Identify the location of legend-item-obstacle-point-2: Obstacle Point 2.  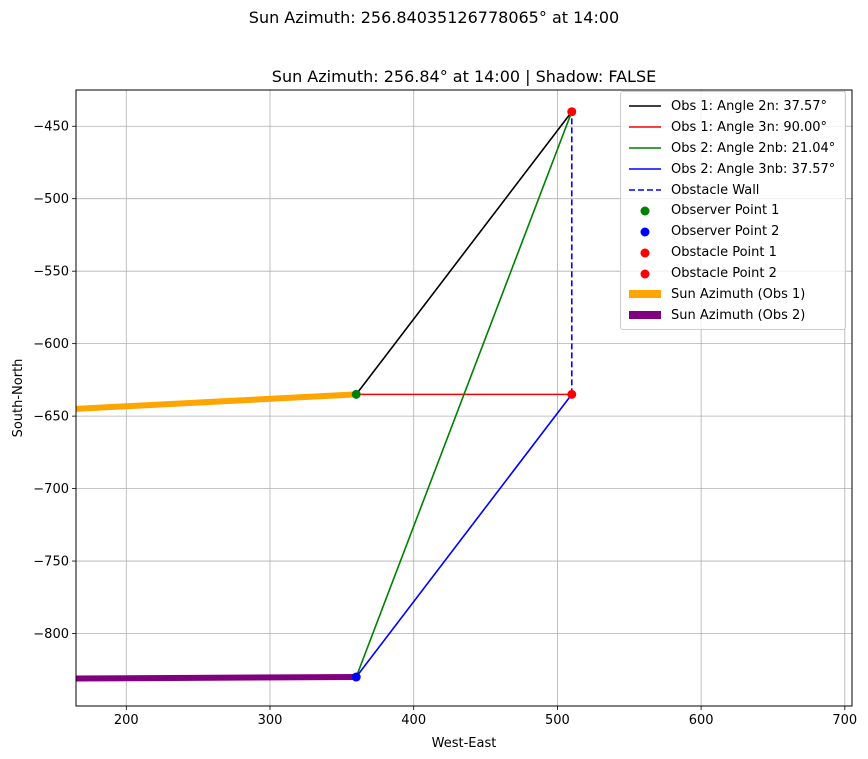
(733, 273).